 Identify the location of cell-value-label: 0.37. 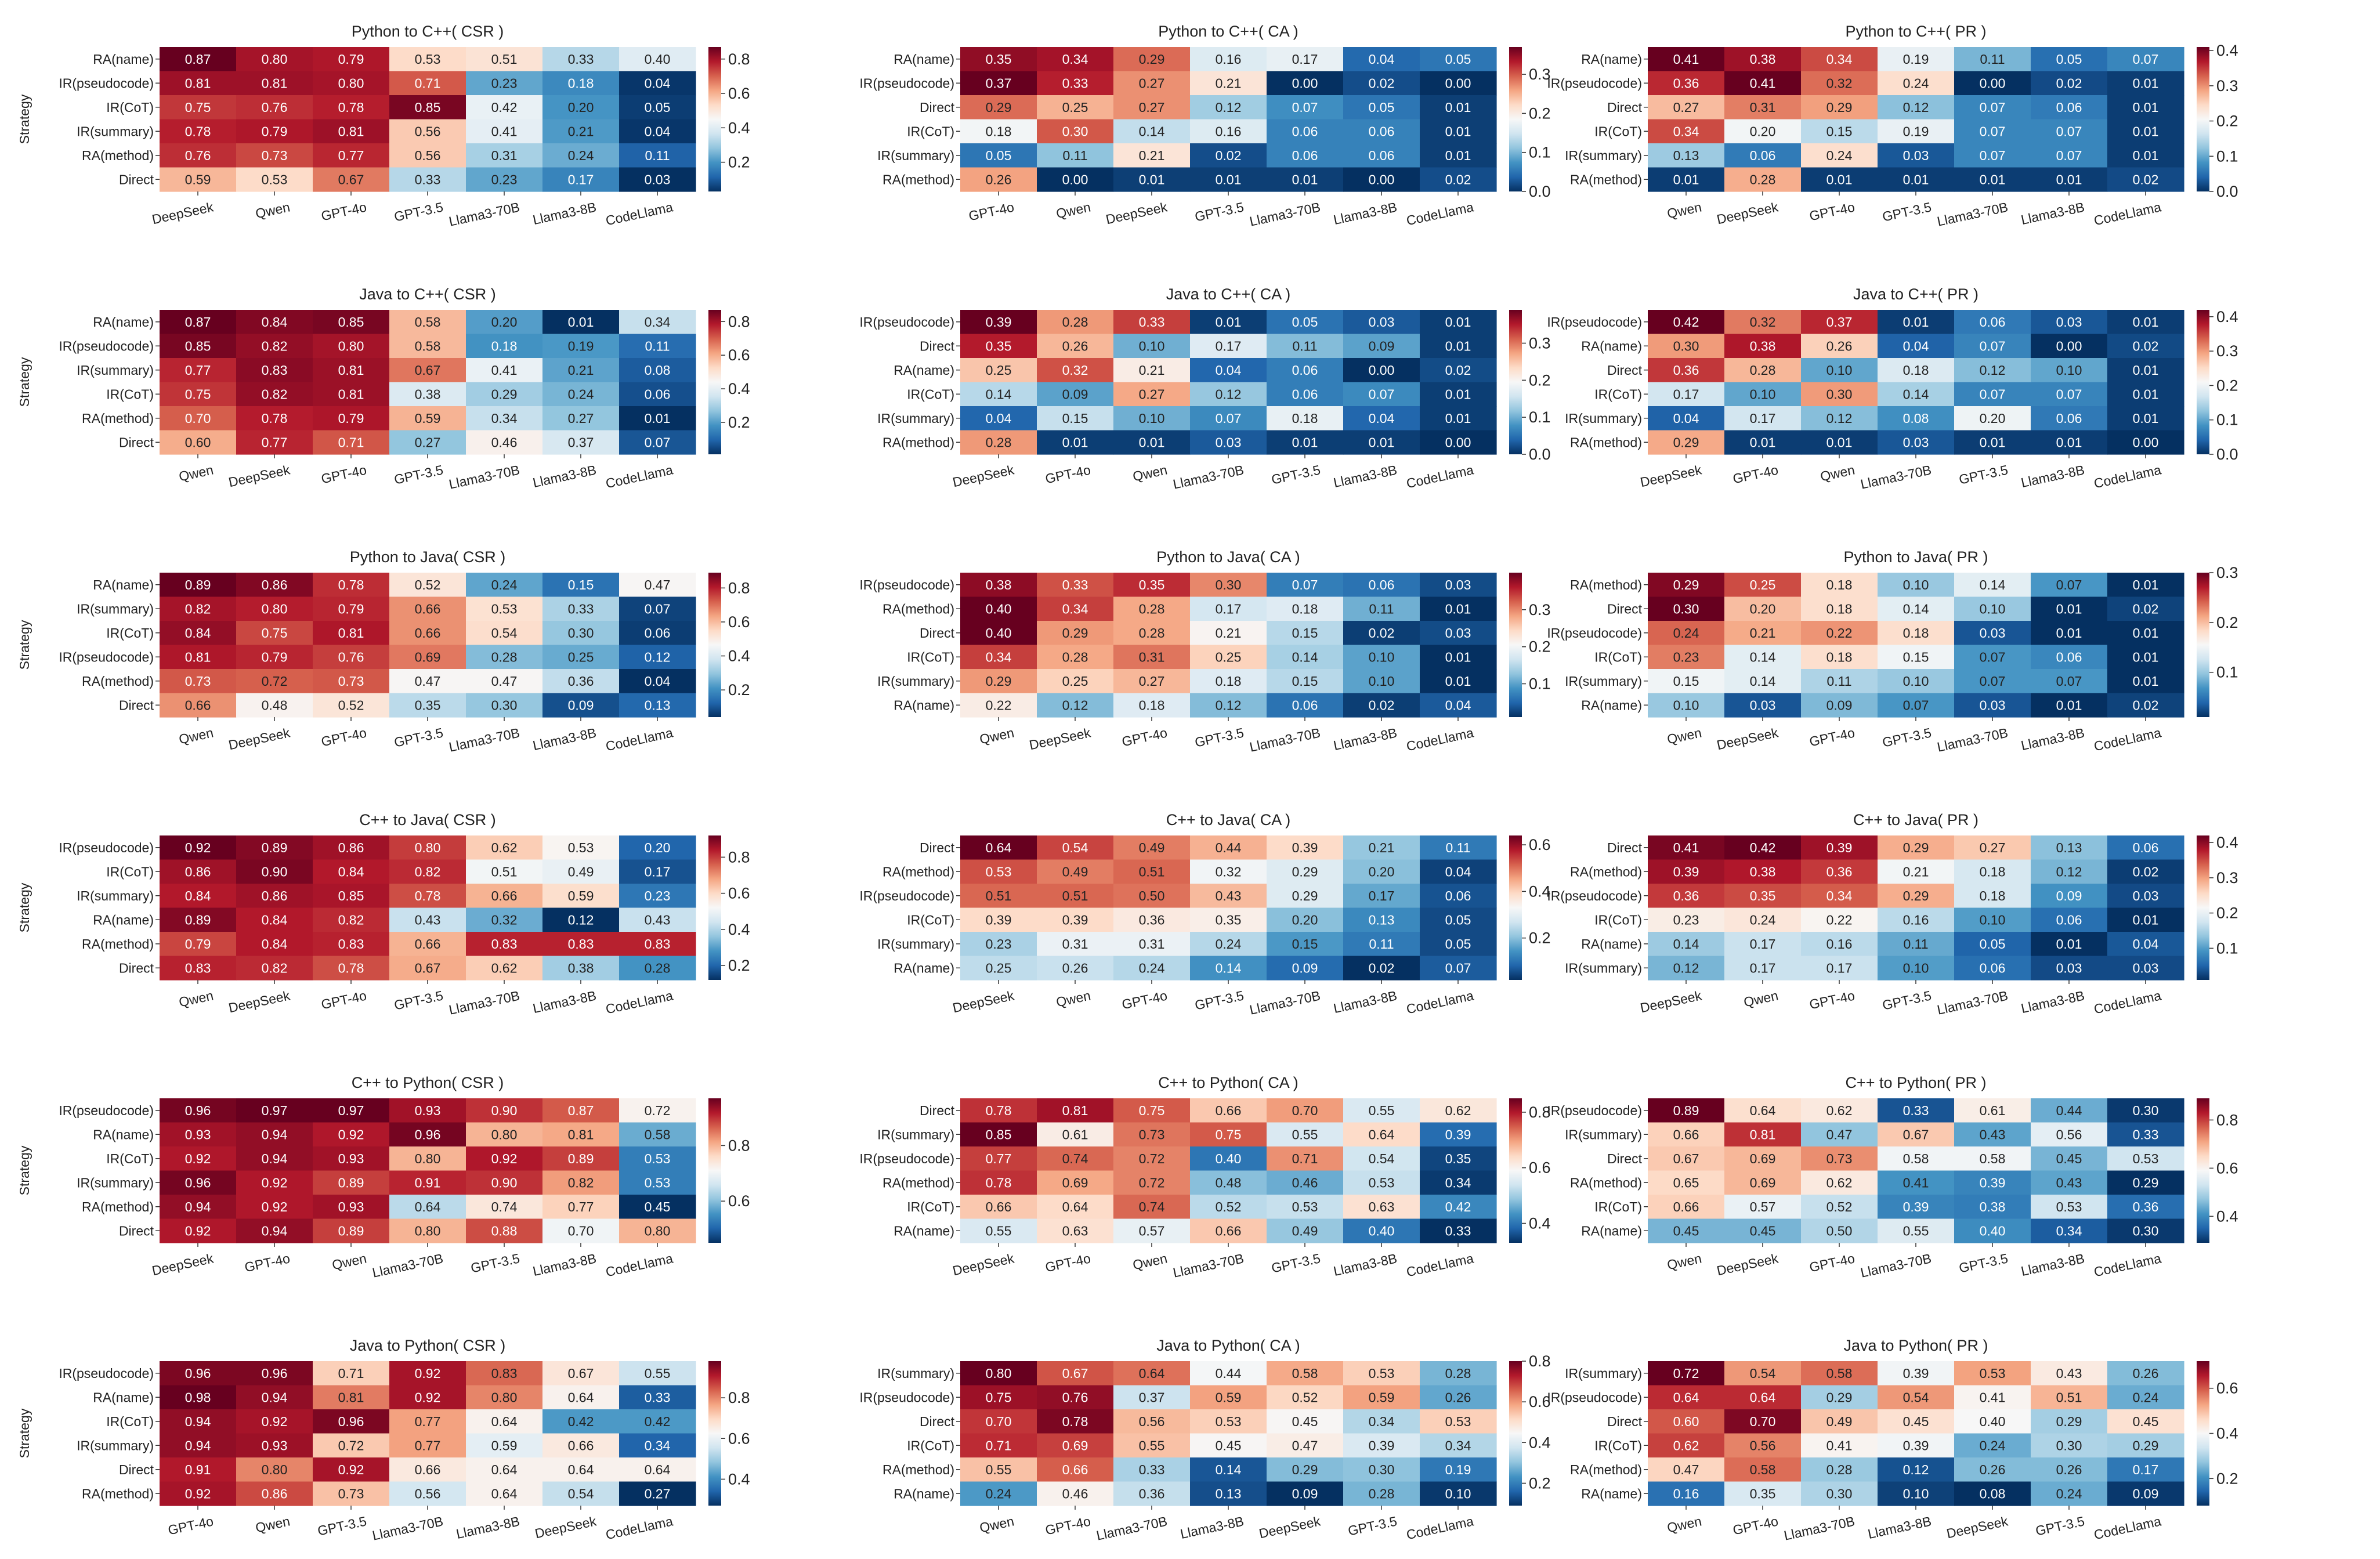
(581, 442).